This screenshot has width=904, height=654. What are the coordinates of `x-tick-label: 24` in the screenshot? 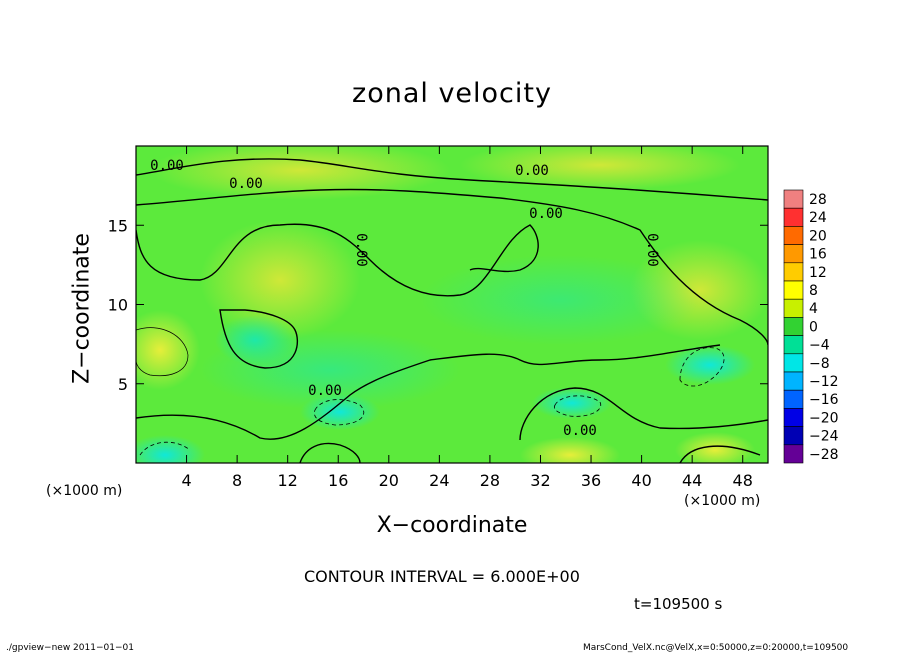 It's located at (439, 480).